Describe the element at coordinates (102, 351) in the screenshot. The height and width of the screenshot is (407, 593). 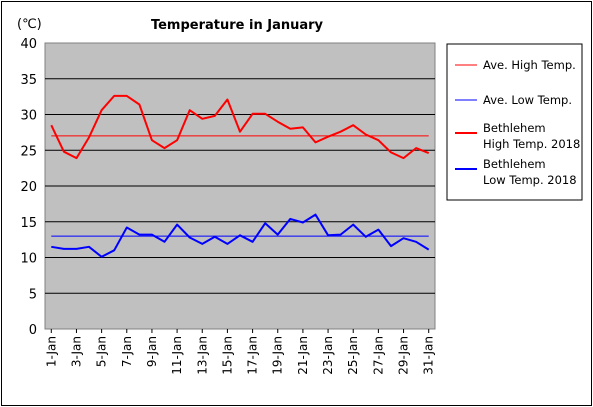
I see `x-tick-label: 5-Jan` at that location.